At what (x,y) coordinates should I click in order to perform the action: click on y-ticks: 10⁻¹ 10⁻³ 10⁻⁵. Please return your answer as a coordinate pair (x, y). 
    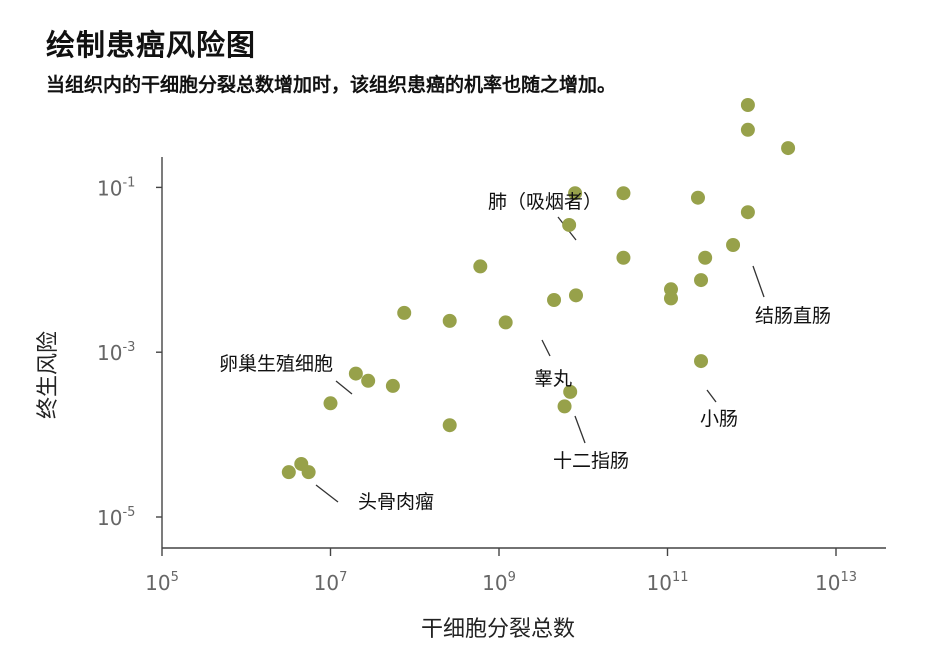
    Looking at the image, I should click on (129, 352).